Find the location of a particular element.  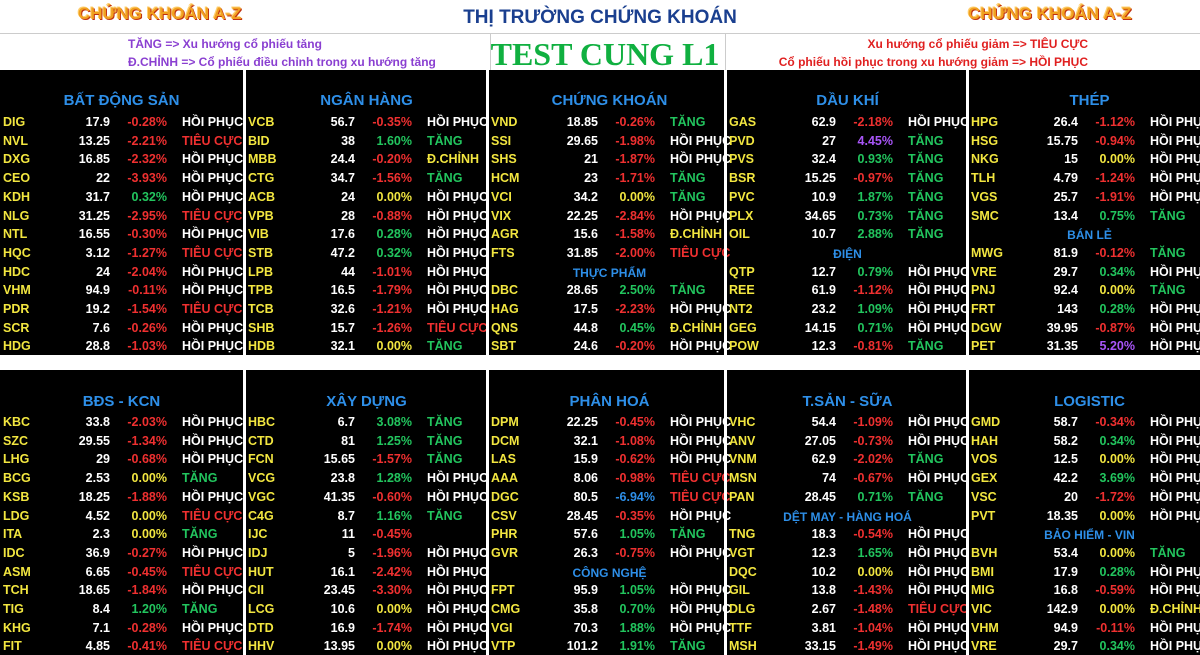

stock-row-dig: DIG 17.9 -0.28% HỒI PHỤC is located at coordinates (121, 122).